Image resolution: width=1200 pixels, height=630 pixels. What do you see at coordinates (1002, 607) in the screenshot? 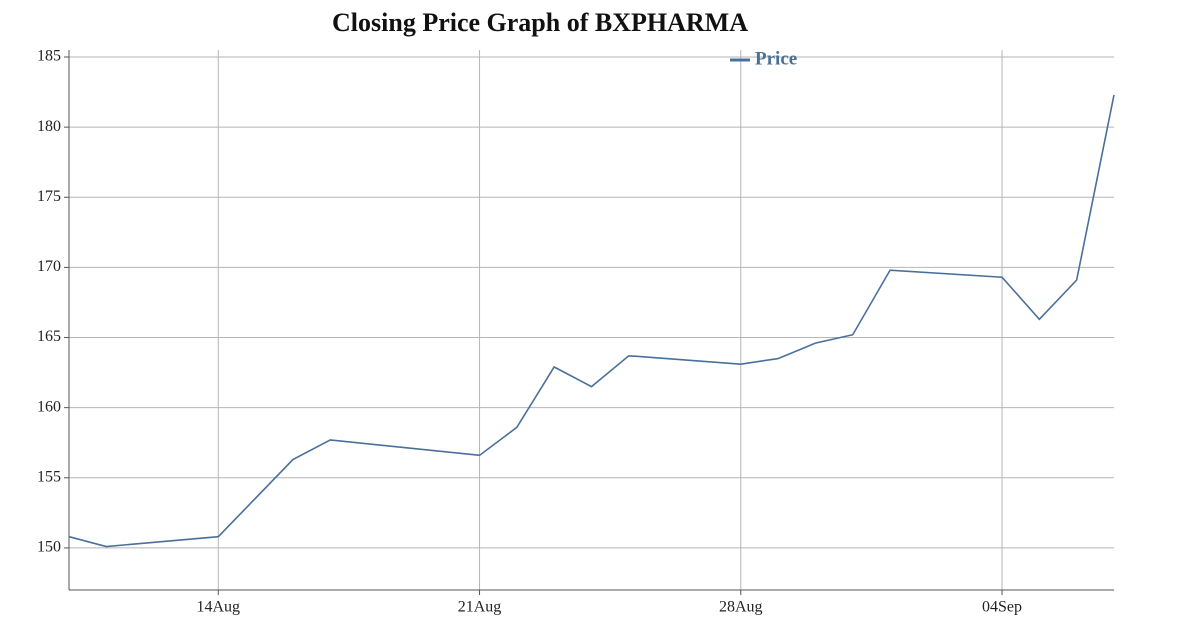
I see `x-tick-label: 04Sep` at bounding box center [1002, 607].